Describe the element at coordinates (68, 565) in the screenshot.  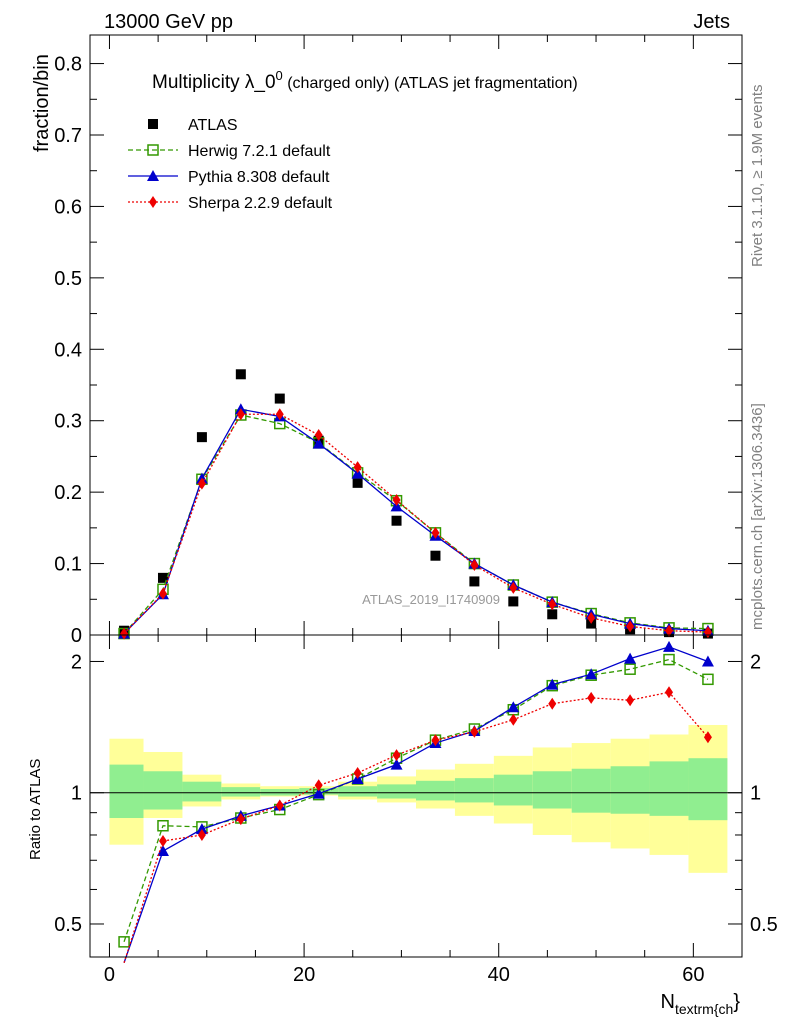
I see `y-tick-label: 0.1` at that location.